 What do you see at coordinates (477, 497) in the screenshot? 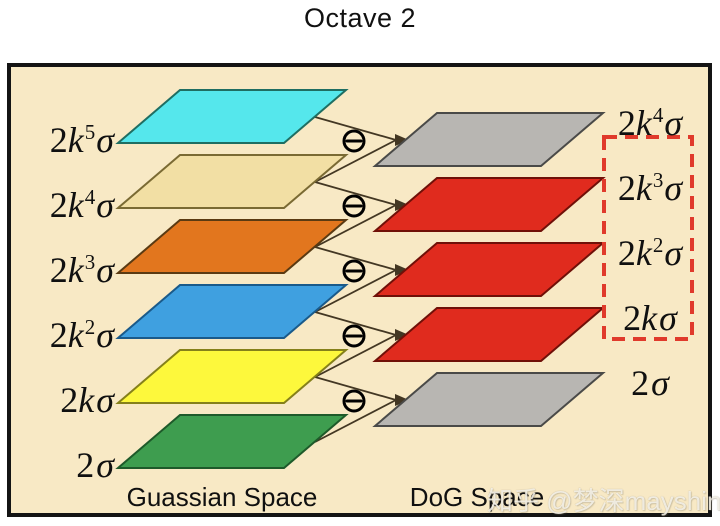
I see `dog-space-label: DoG Space` at bounding box center [477, 497].